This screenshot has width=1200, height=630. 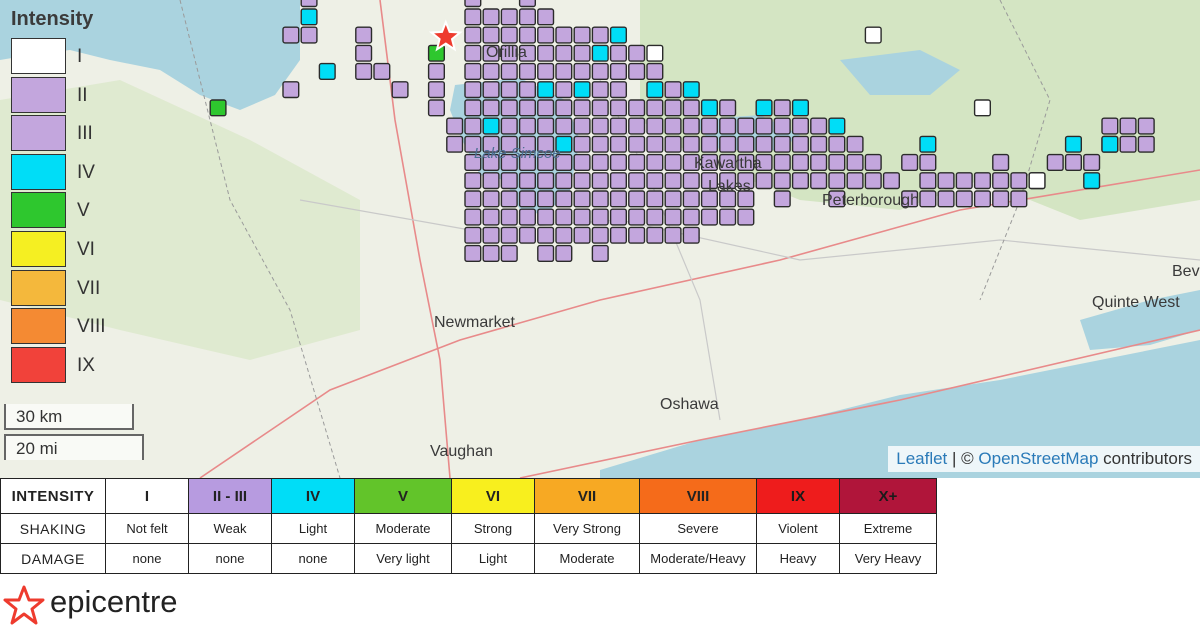 What do you see at coordinates (698, 558) in the screenshot?
I see `damage-cell: Moderate/Heavy` at bounding box center [698, 558].